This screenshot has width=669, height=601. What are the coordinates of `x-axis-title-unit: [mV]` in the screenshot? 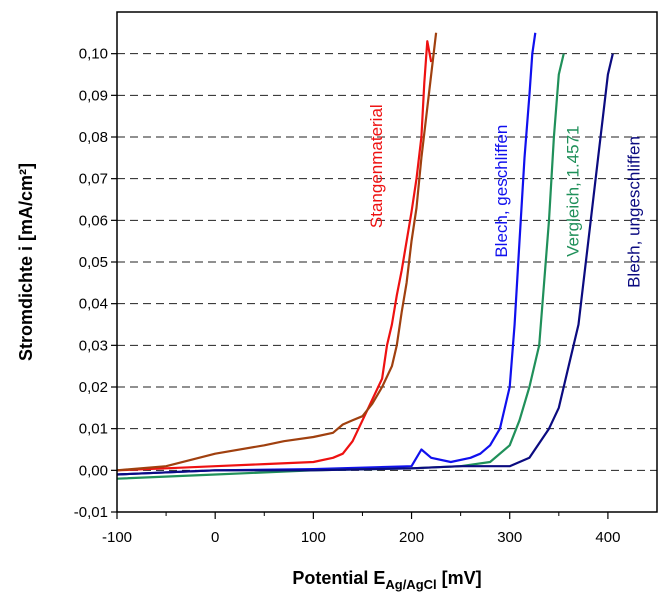 It's located at (459, 578).